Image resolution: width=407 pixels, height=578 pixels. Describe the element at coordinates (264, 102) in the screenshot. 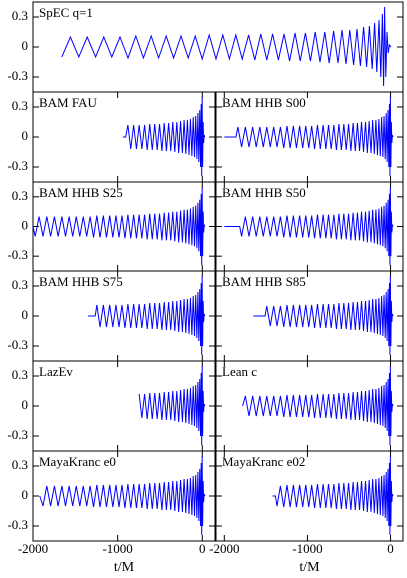

I see `panel-label: BAM HHB S00` at that location.